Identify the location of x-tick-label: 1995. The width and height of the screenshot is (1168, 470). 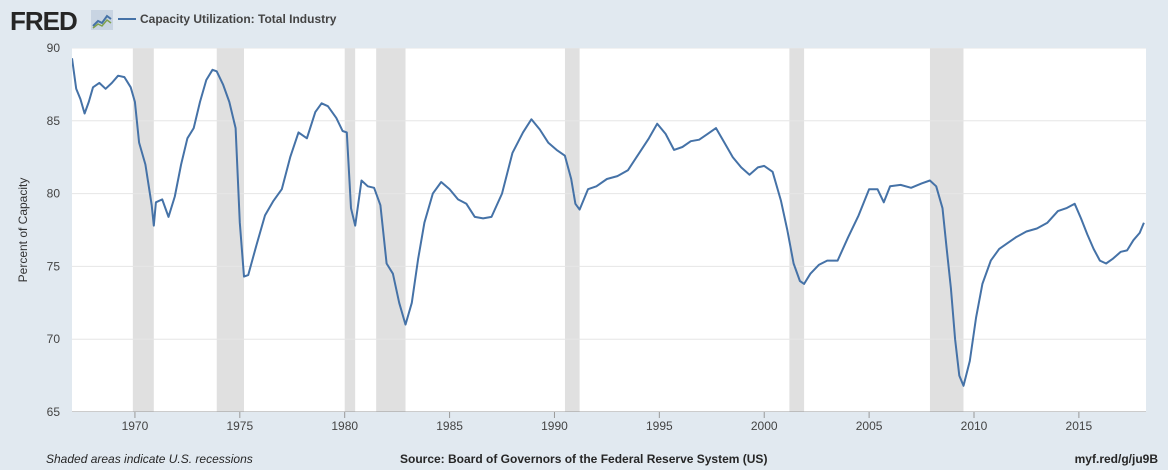
(659, 426).